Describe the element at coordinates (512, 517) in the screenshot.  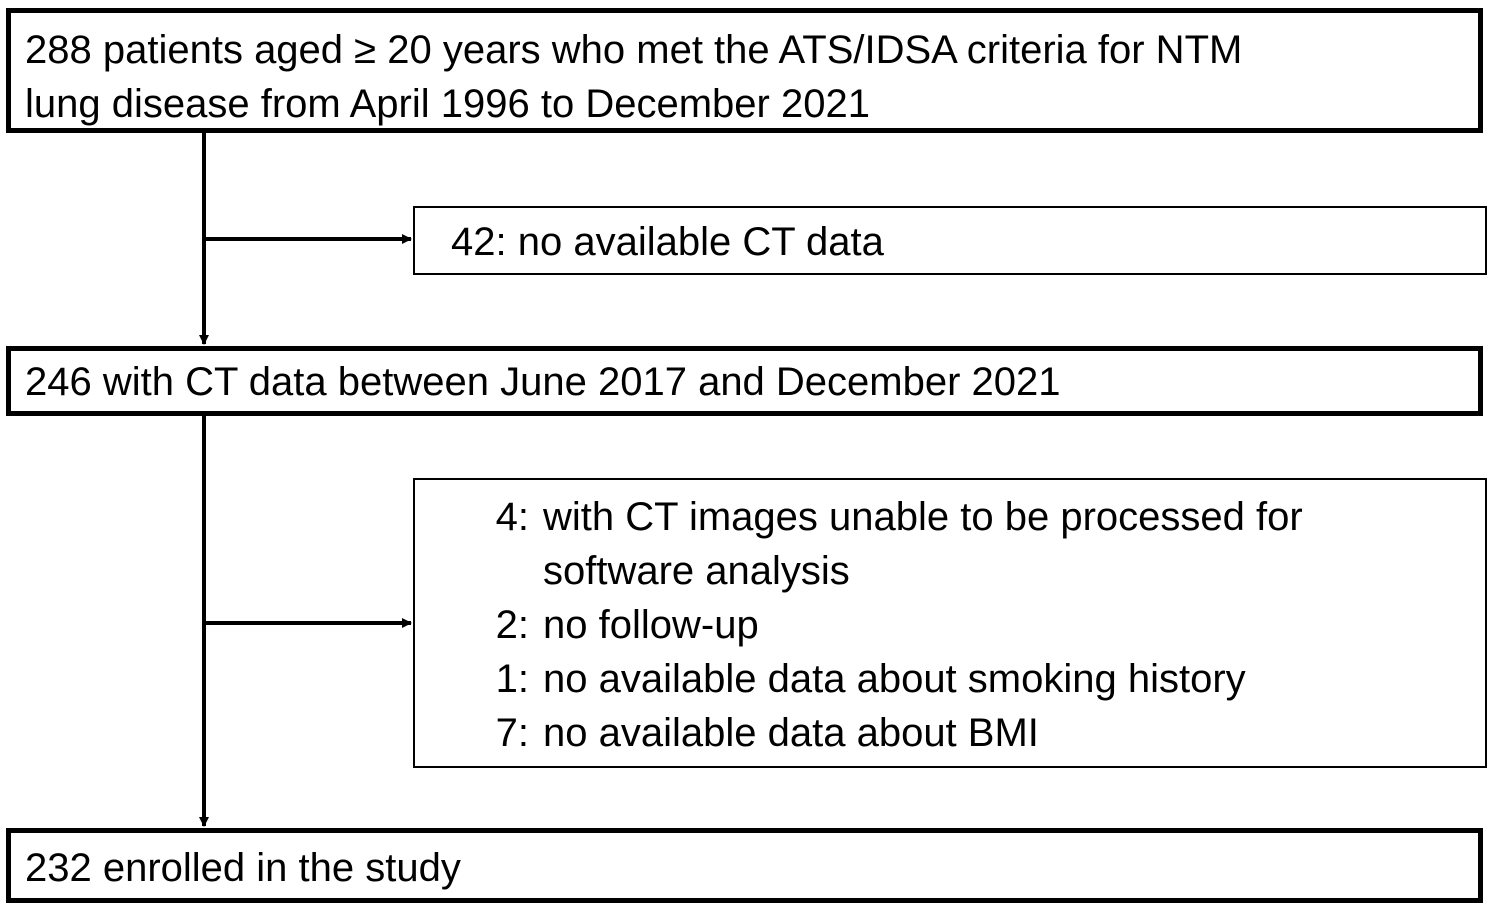
I see `exclusion-count: 4:` at that location.